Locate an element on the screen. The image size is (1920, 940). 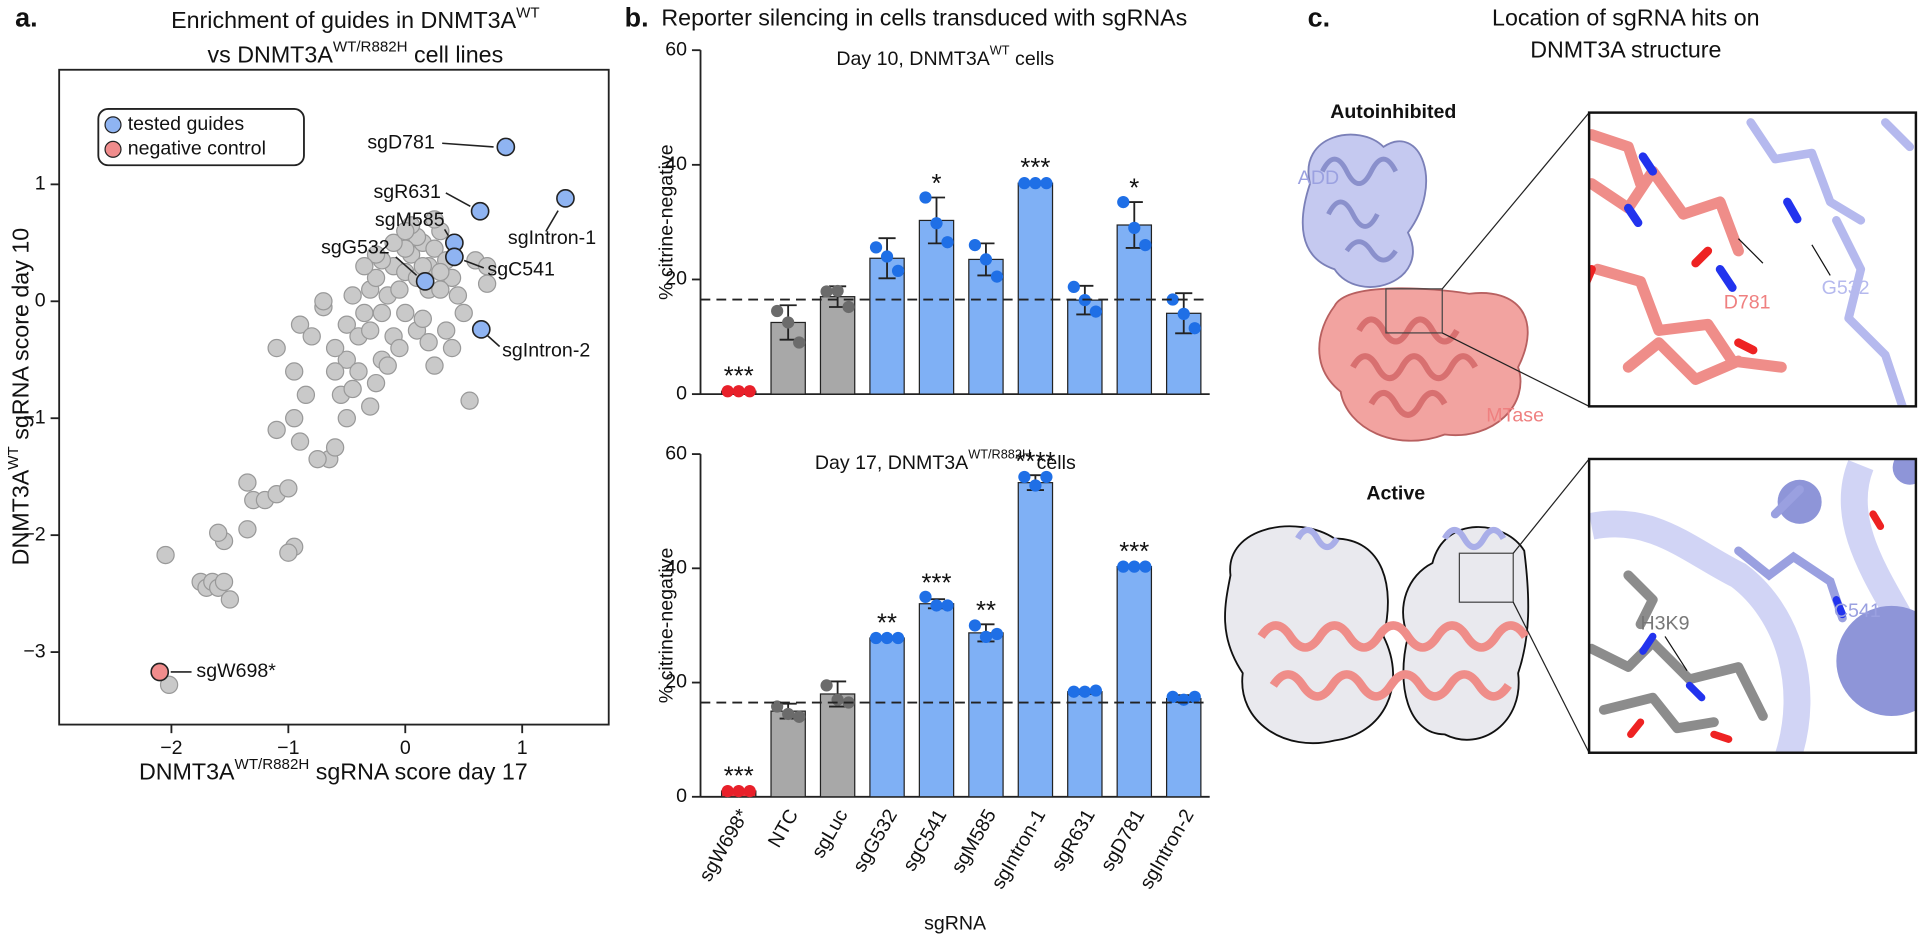
significance: **** is located at coordinates (1035, 462).